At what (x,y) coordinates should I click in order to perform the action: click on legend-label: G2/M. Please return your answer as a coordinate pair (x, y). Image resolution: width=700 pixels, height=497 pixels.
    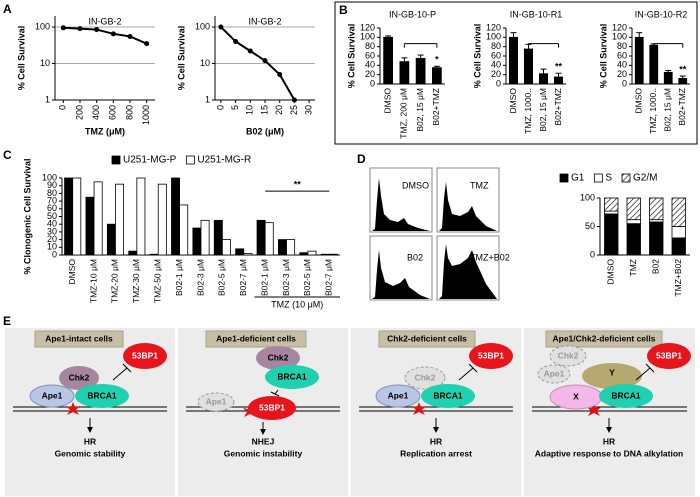
    Looking at the image, I should click on (645, 178).